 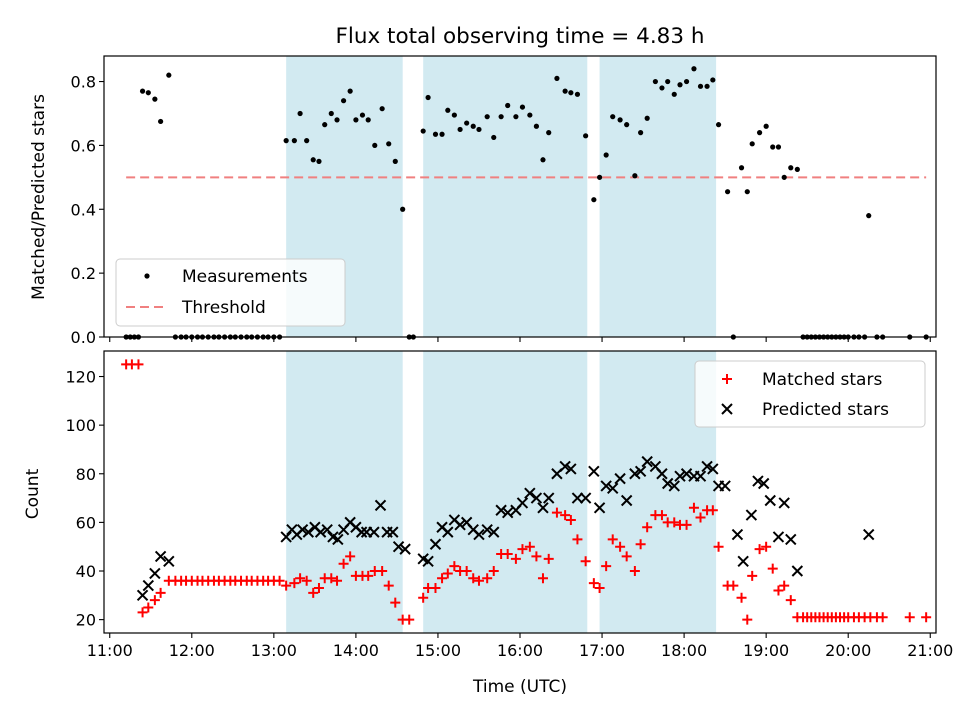 I want to click on x-axis-label: Time (UTC), so click(x=519, y=687).